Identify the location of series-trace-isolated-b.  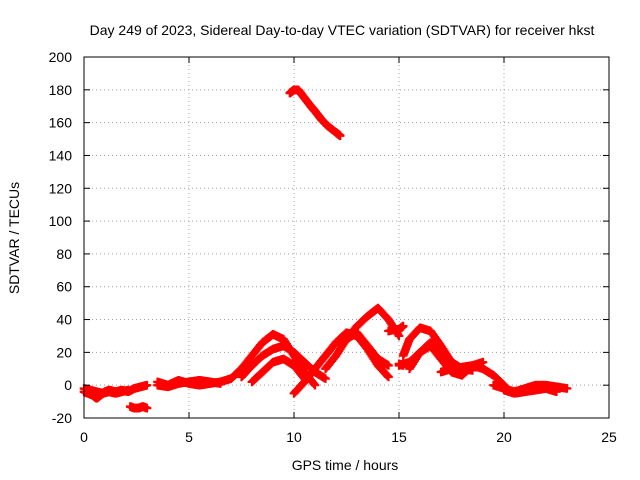
(401, 364).